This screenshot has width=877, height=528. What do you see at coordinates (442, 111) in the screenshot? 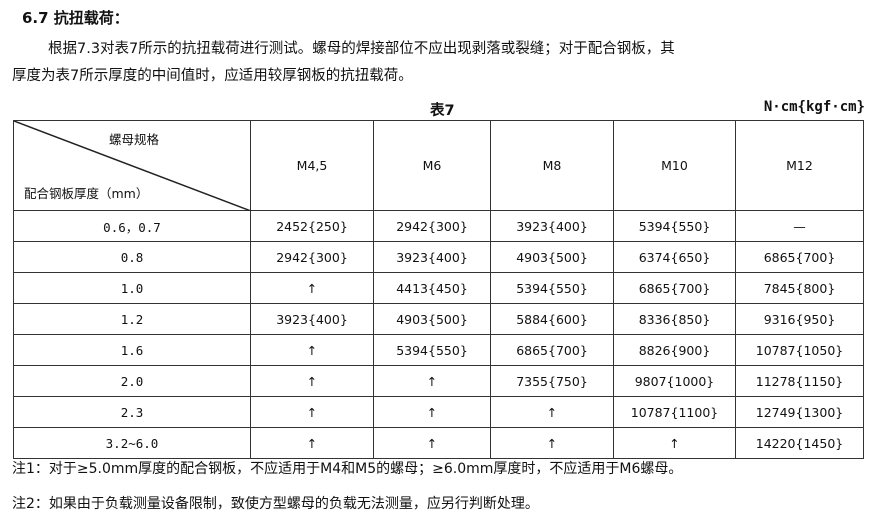
I see `table-caption: 表7` at bounding box center [442, 111].